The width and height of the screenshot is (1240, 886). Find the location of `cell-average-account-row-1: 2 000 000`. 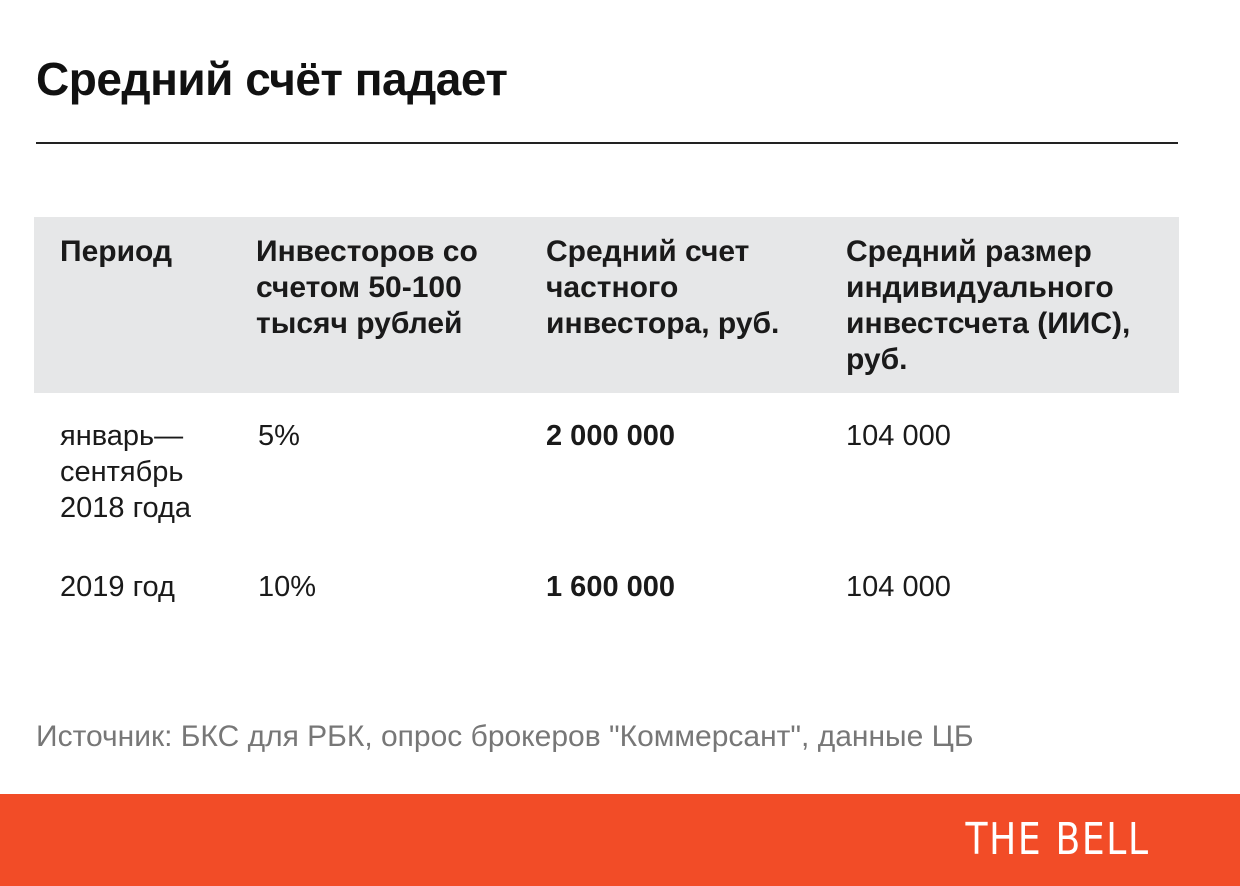

cell-average-account-row-1: 2 000 000 is located at coordinates (611, 436).